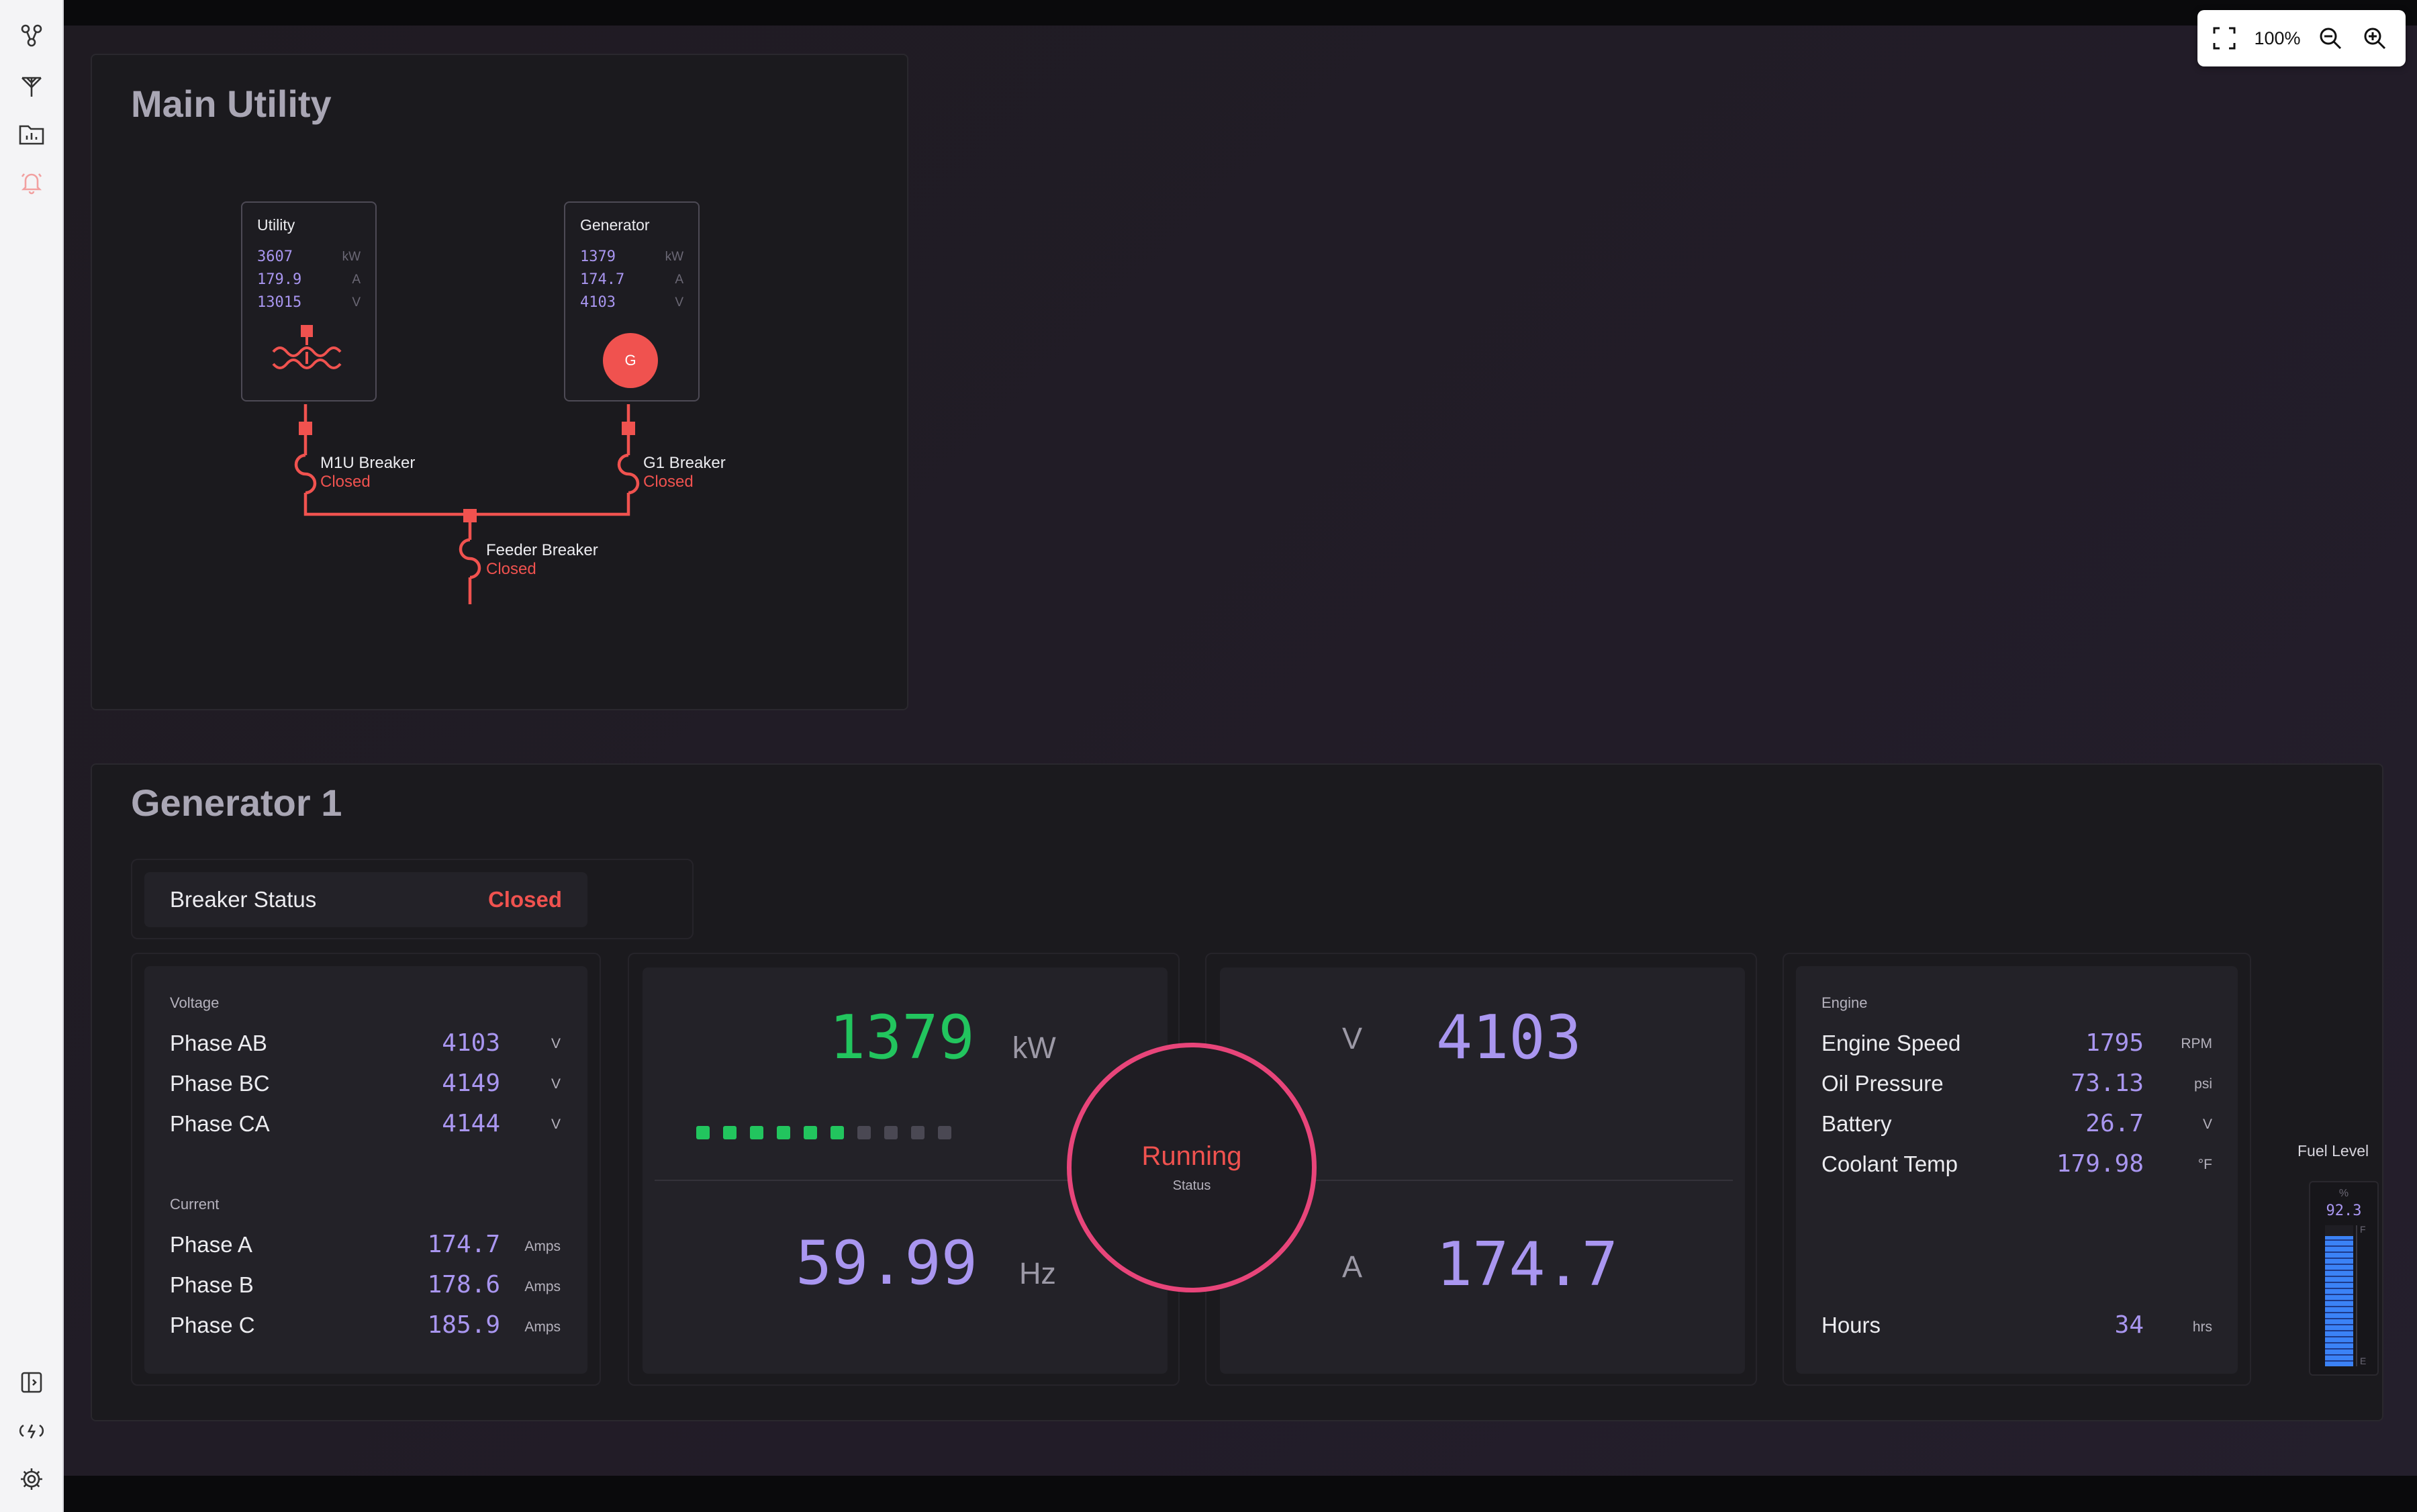 This screenshot has height=1512, width=2417. What do you see at coordinates (542, 560) in the screenshot?
I see `breaker-feeder: Feeder Breaker Closed` at bounding box center [542, 560].